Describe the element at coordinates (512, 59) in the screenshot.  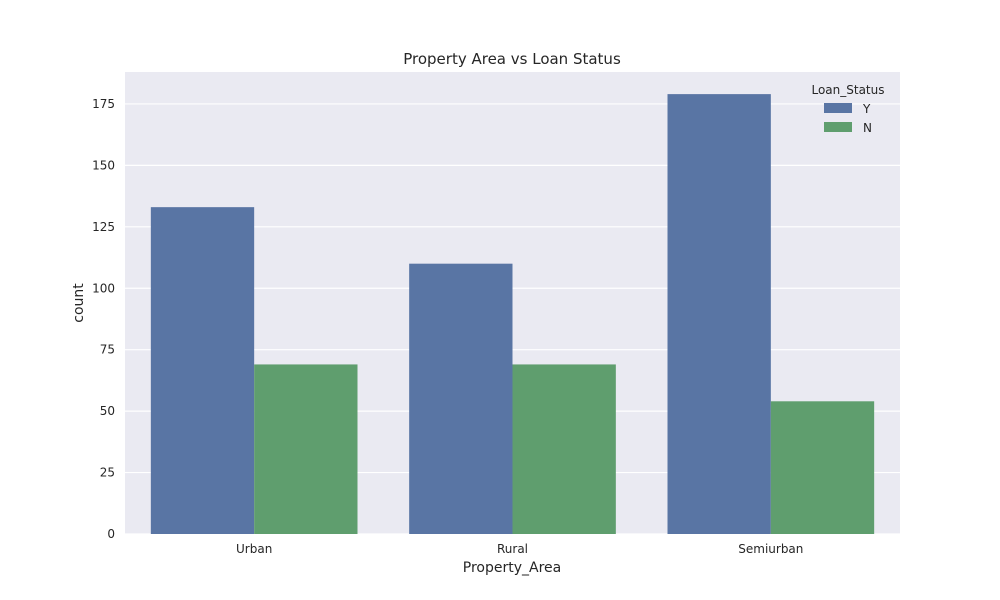
I see `chart-title: Property Area vs Loan Status` at that location.